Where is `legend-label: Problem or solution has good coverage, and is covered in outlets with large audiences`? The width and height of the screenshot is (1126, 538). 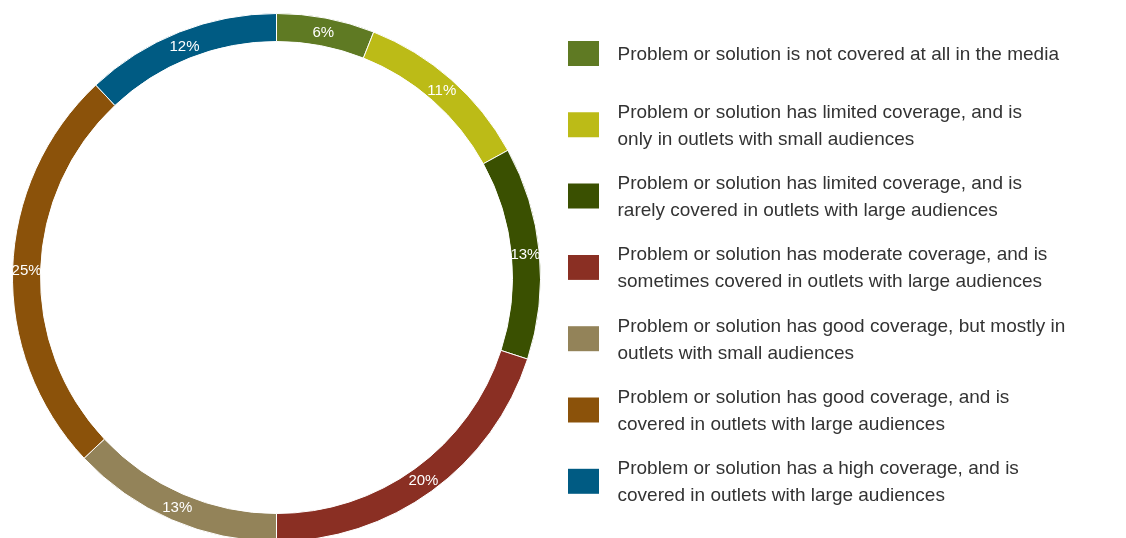 legend-label: Problem or solution has good coverage, and is covered in outlets with large audiences is located at coordinates (813, 410).